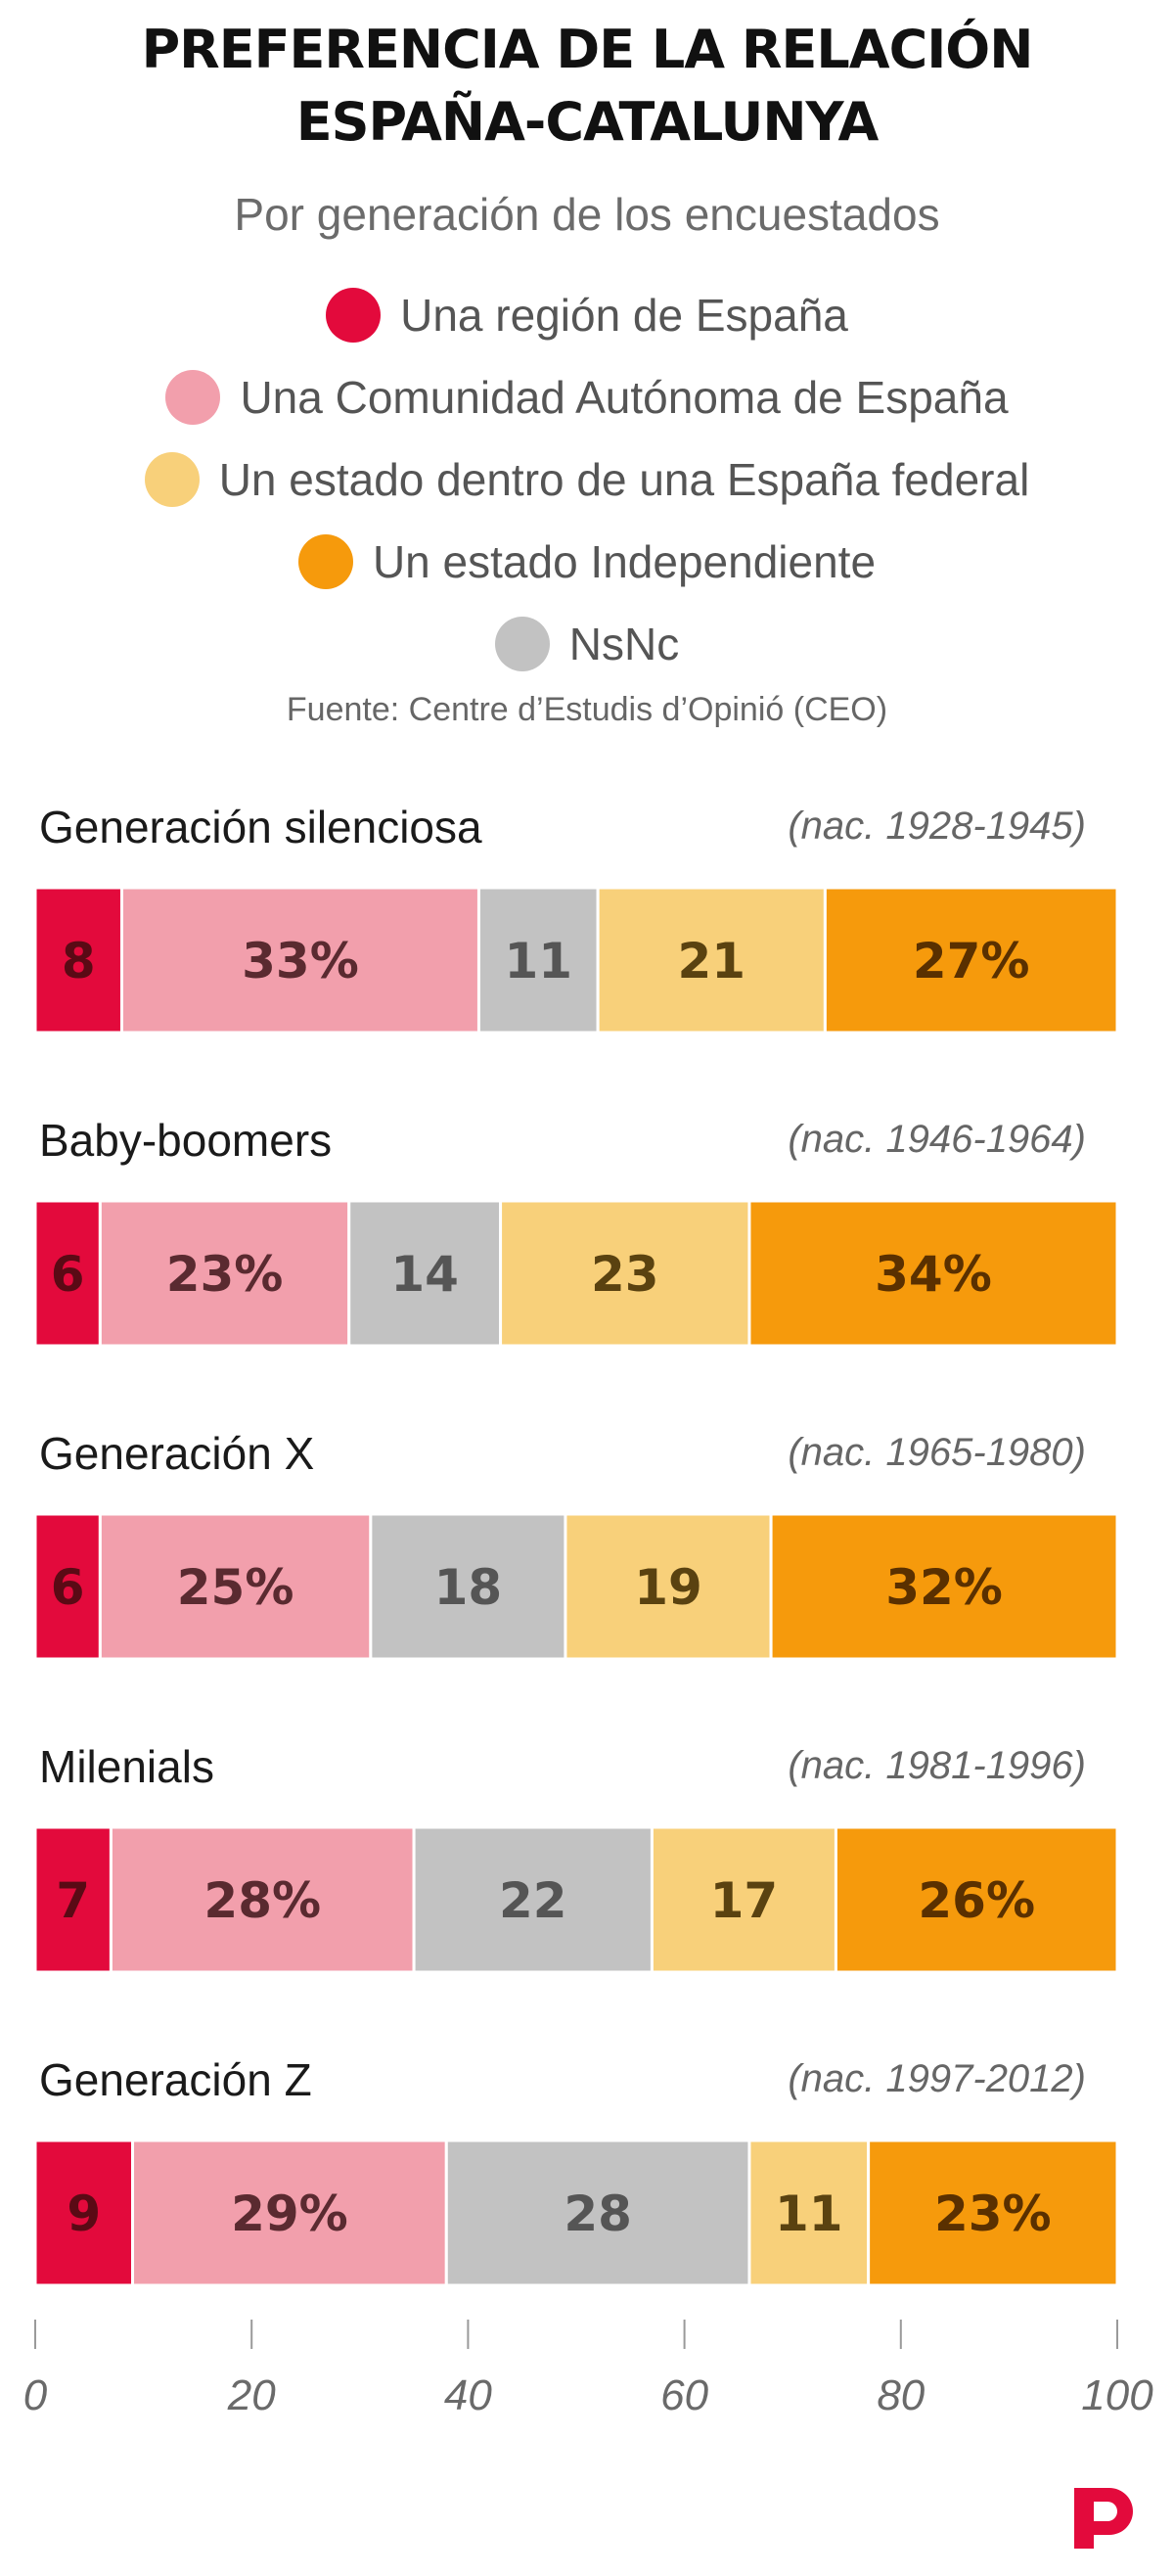  I want to click on bar-label-nsnc-2: 14, so click(424, 1274).